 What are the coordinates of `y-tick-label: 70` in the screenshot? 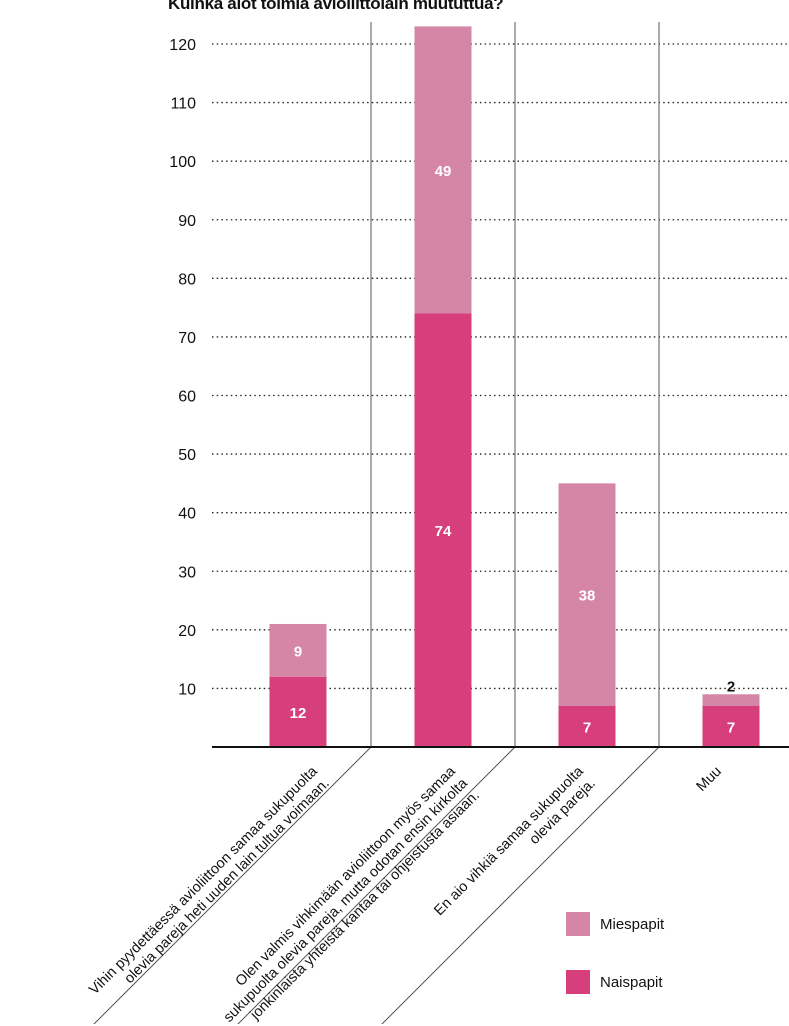 It's located at (187, 338).